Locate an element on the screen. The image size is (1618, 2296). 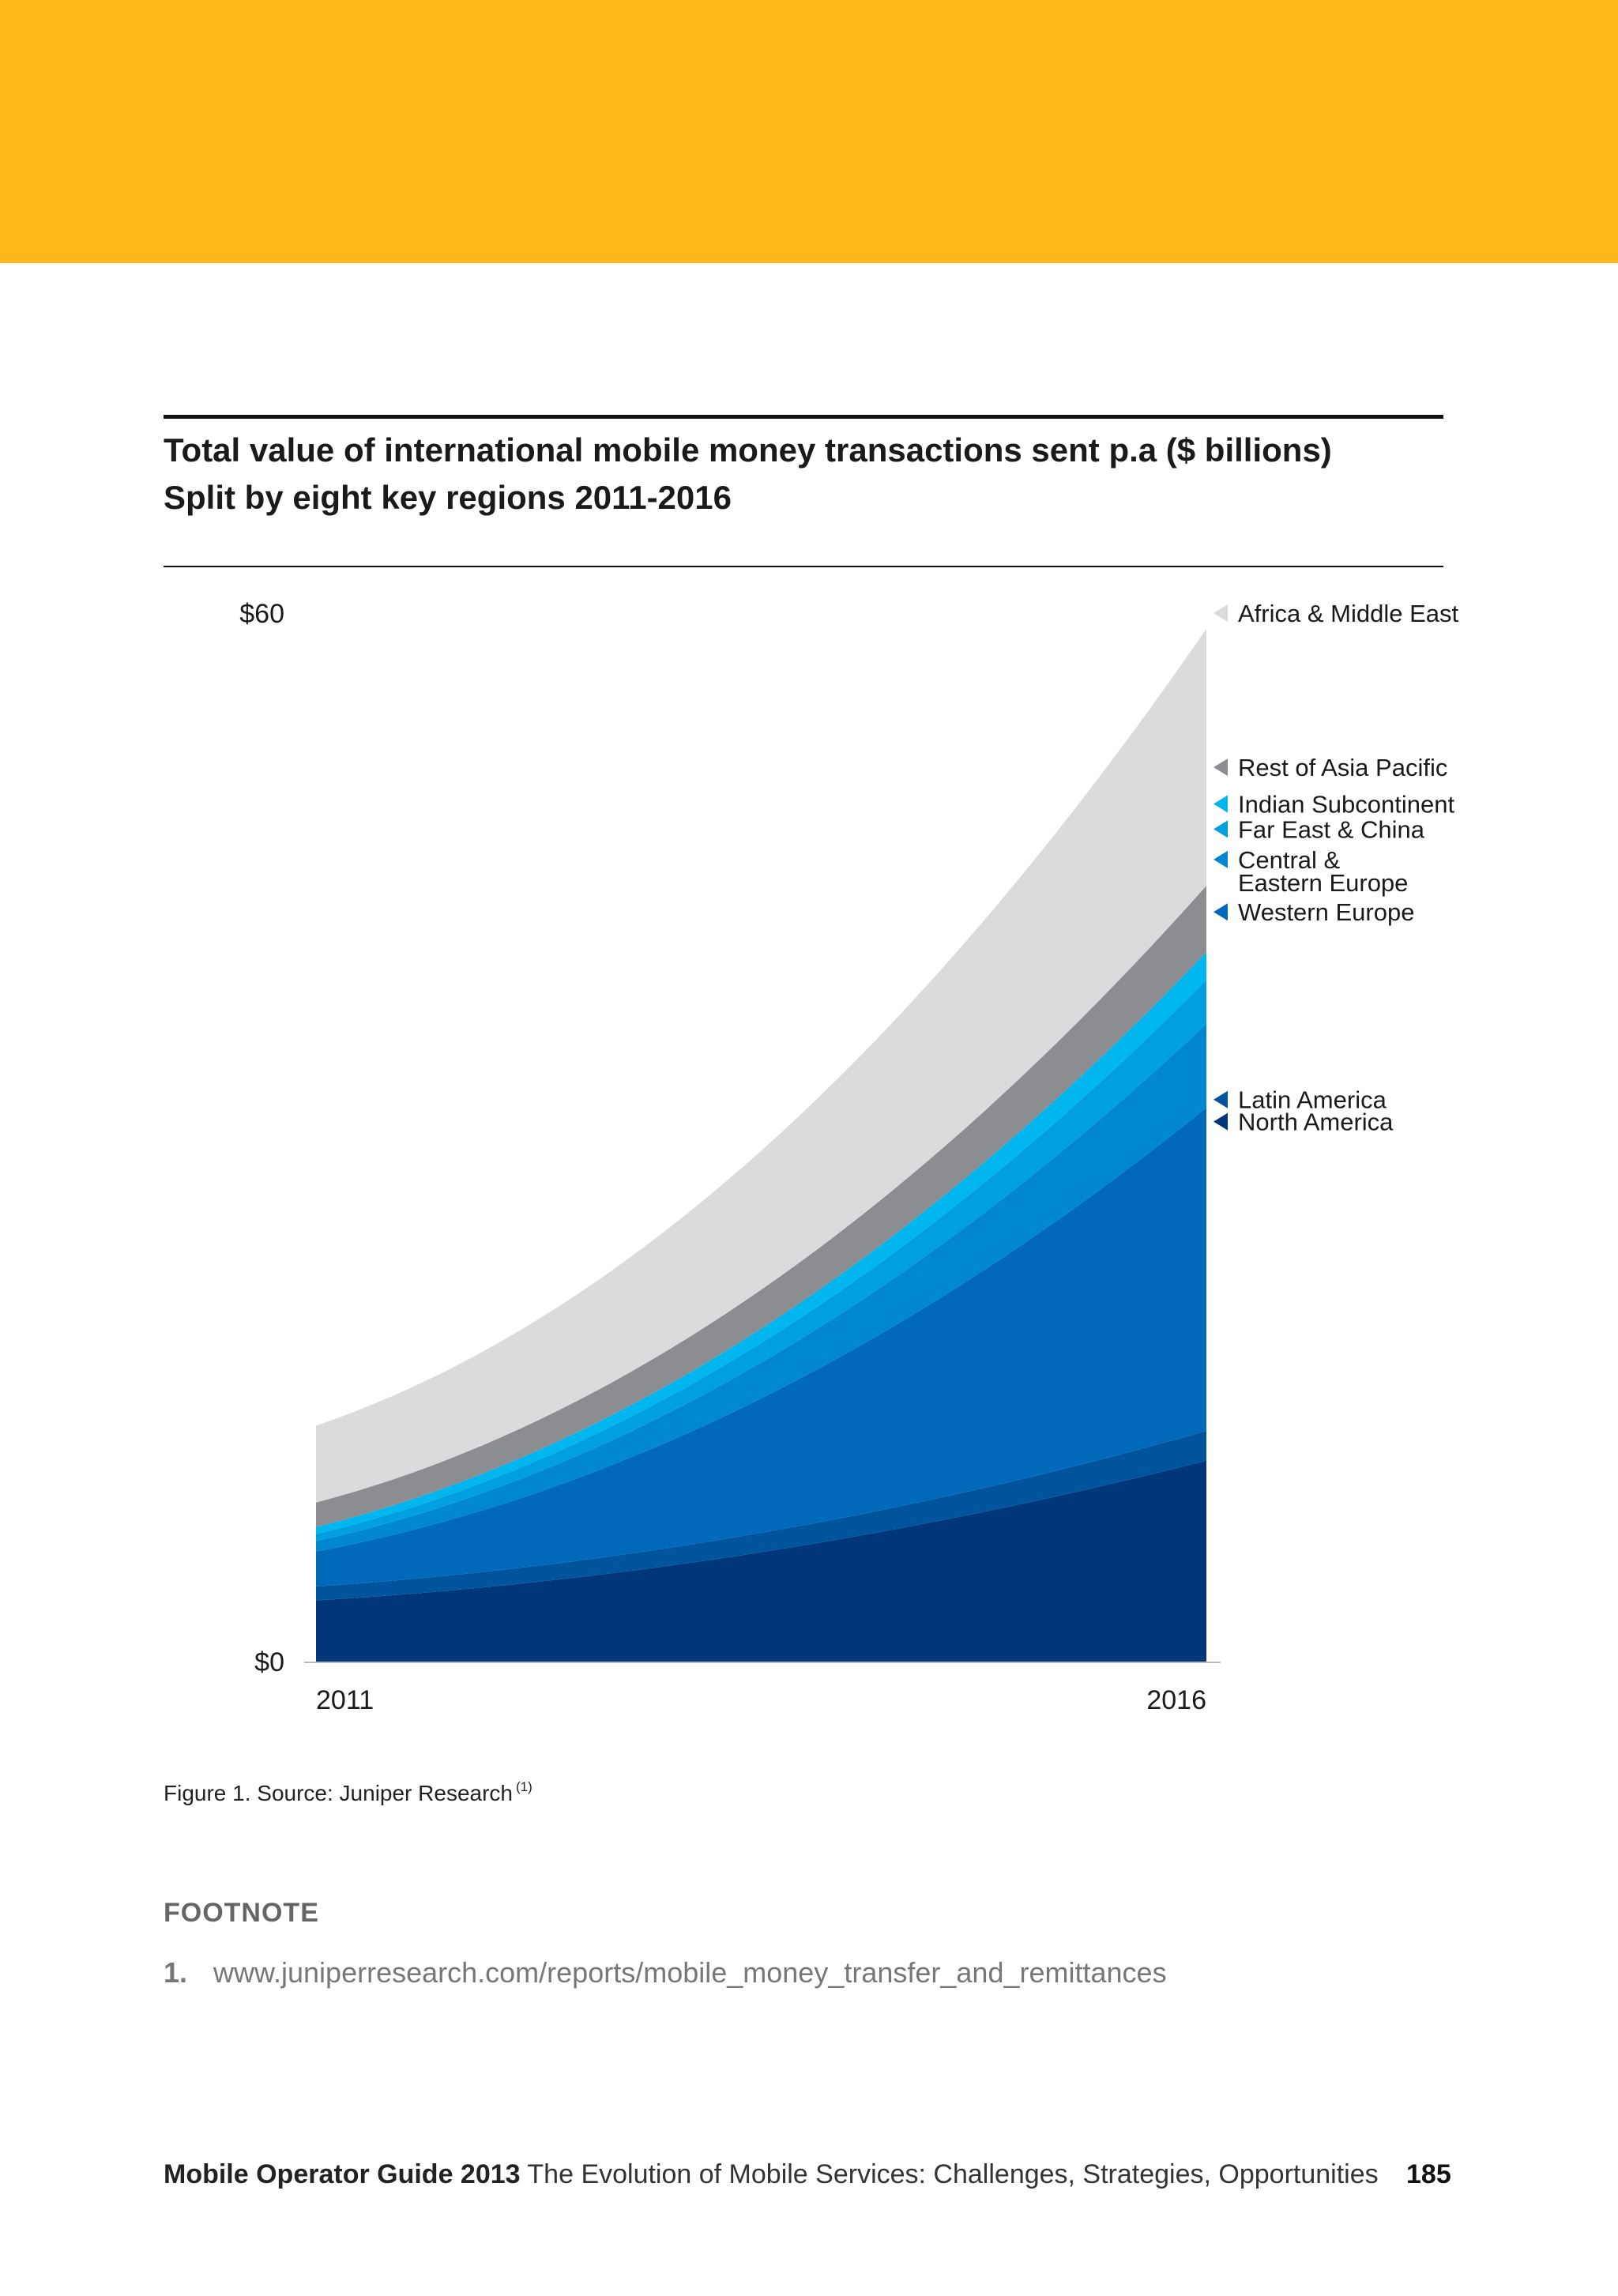
legend-label-indian-subcontinent: Indian Subcontinent is located at coordinates (1346, 805).